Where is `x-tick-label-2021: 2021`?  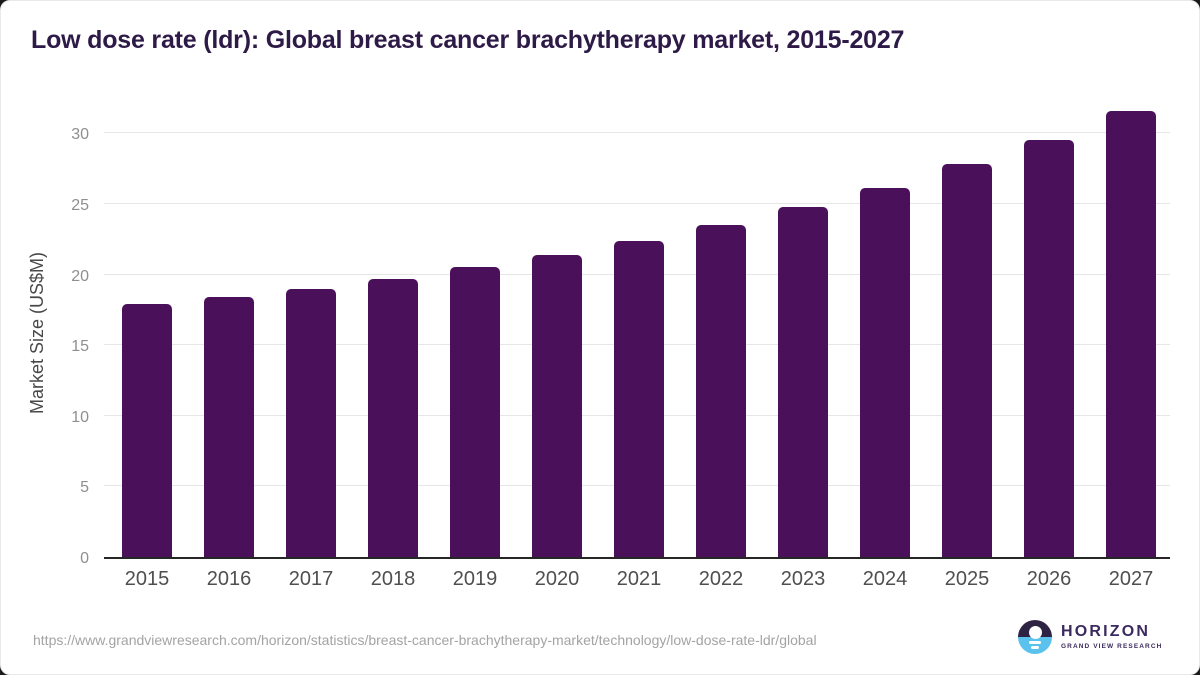
x-tick-label-2021: 2021 is located at coordinates (639, 579).